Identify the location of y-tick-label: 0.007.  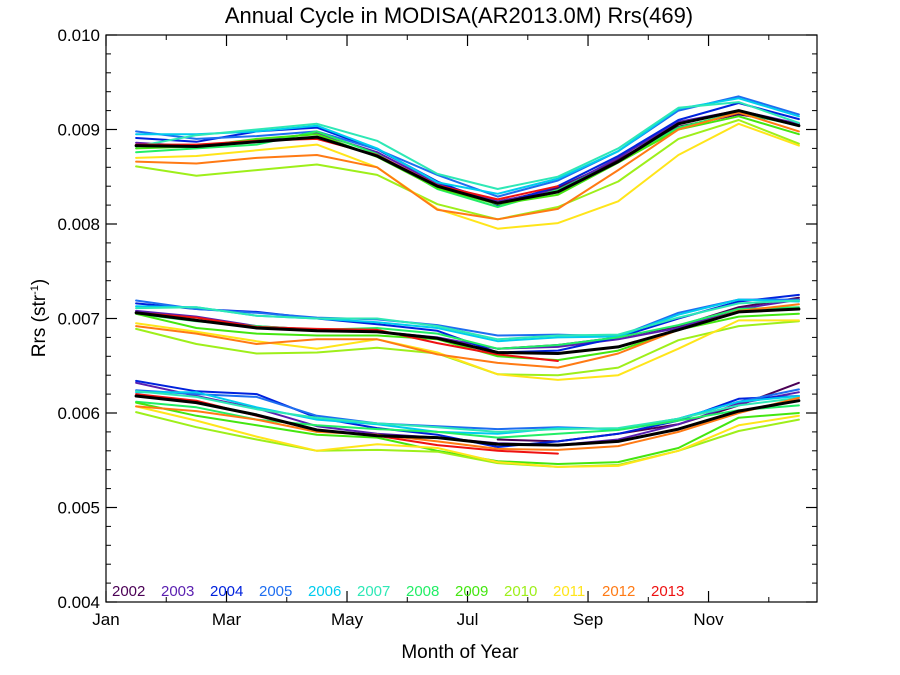
(78, 319).